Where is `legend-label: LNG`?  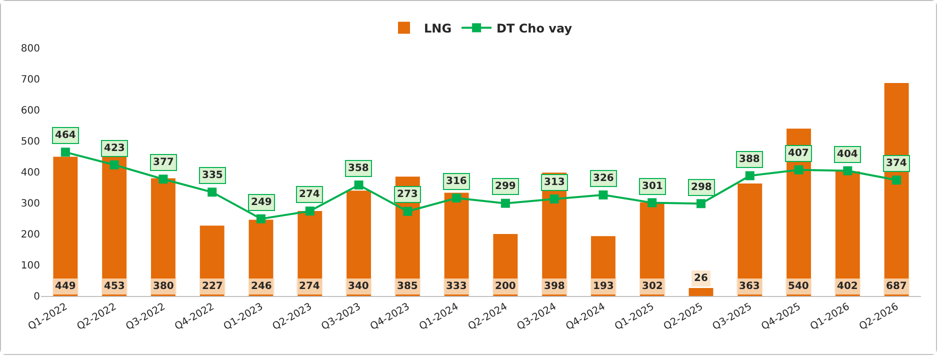
legend-label: LNG is located at coordinates (438, 28).